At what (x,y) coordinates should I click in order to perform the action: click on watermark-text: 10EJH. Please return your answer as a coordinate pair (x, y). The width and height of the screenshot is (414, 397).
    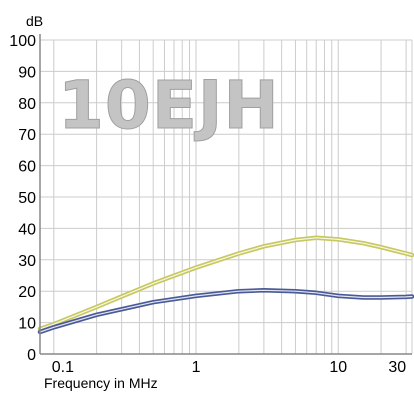
    Looking at the image, I should click on (169, 105).